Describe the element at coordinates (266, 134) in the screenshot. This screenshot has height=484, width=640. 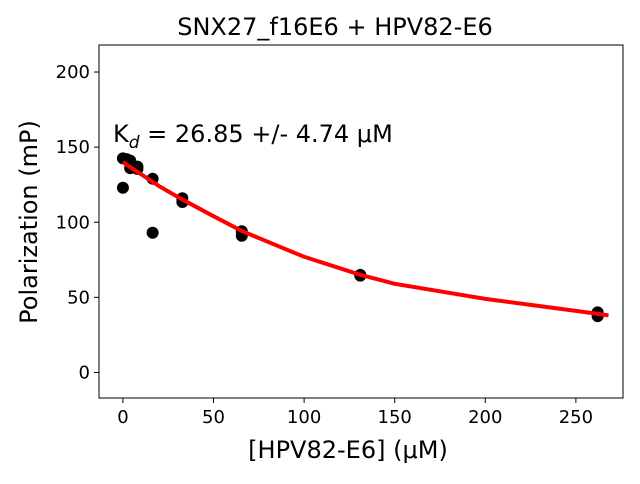
I see `kd-value: = 26.85 +/- 4.74 μM` at that location.